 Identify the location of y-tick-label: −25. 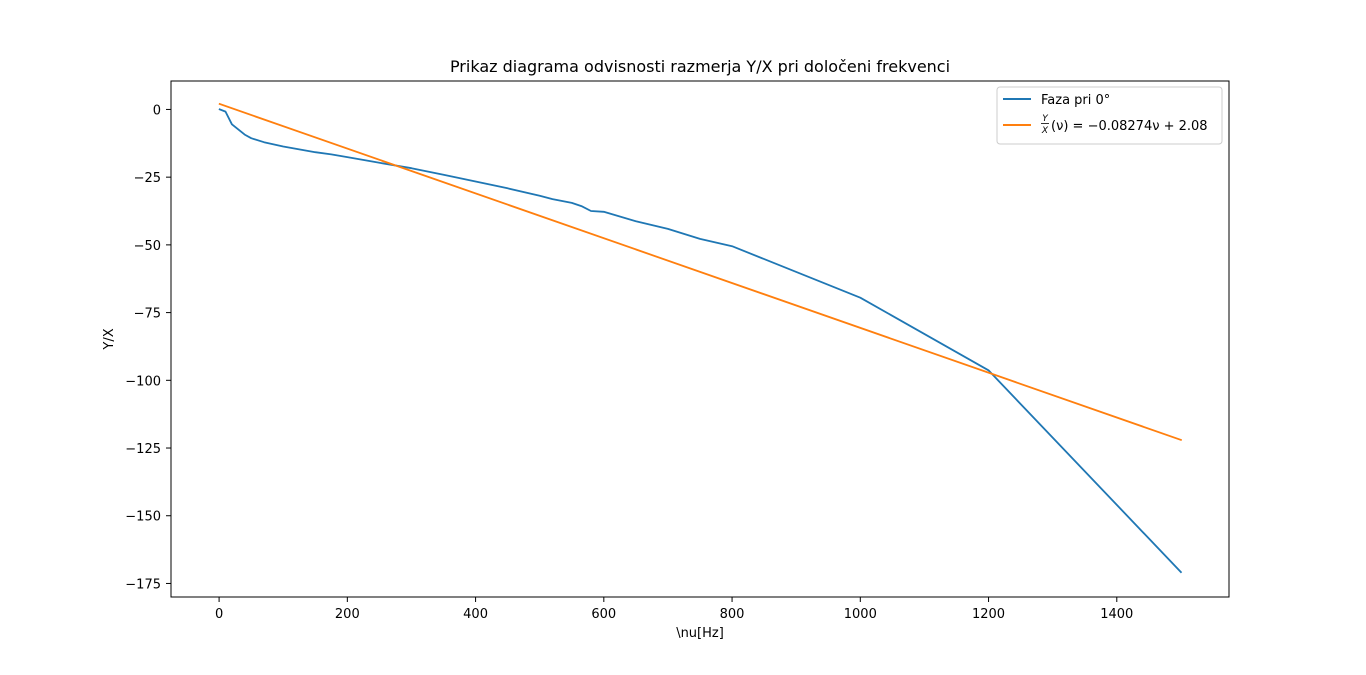
(147, 178).